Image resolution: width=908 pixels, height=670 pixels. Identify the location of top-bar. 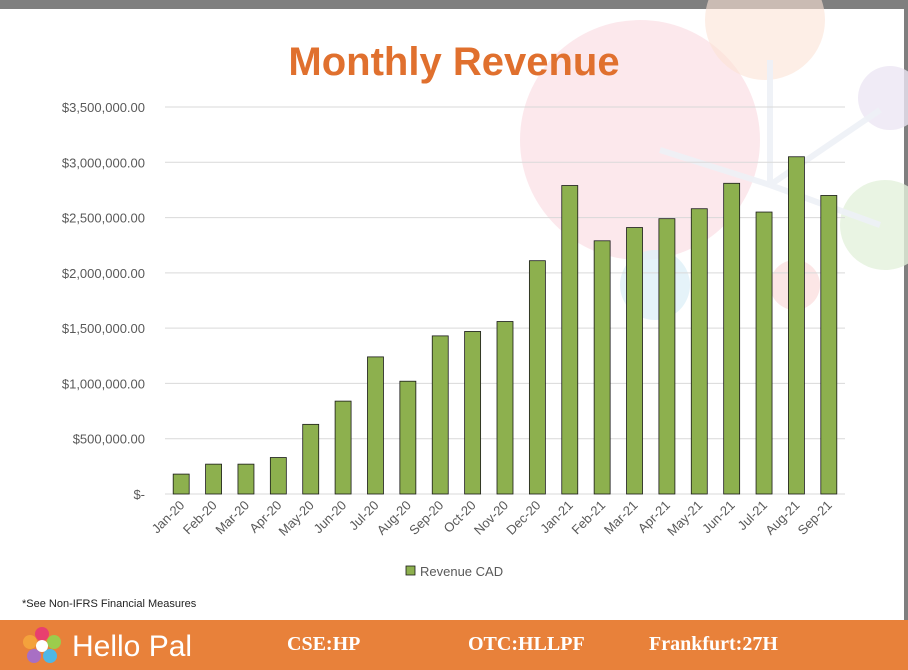
(454, 4).